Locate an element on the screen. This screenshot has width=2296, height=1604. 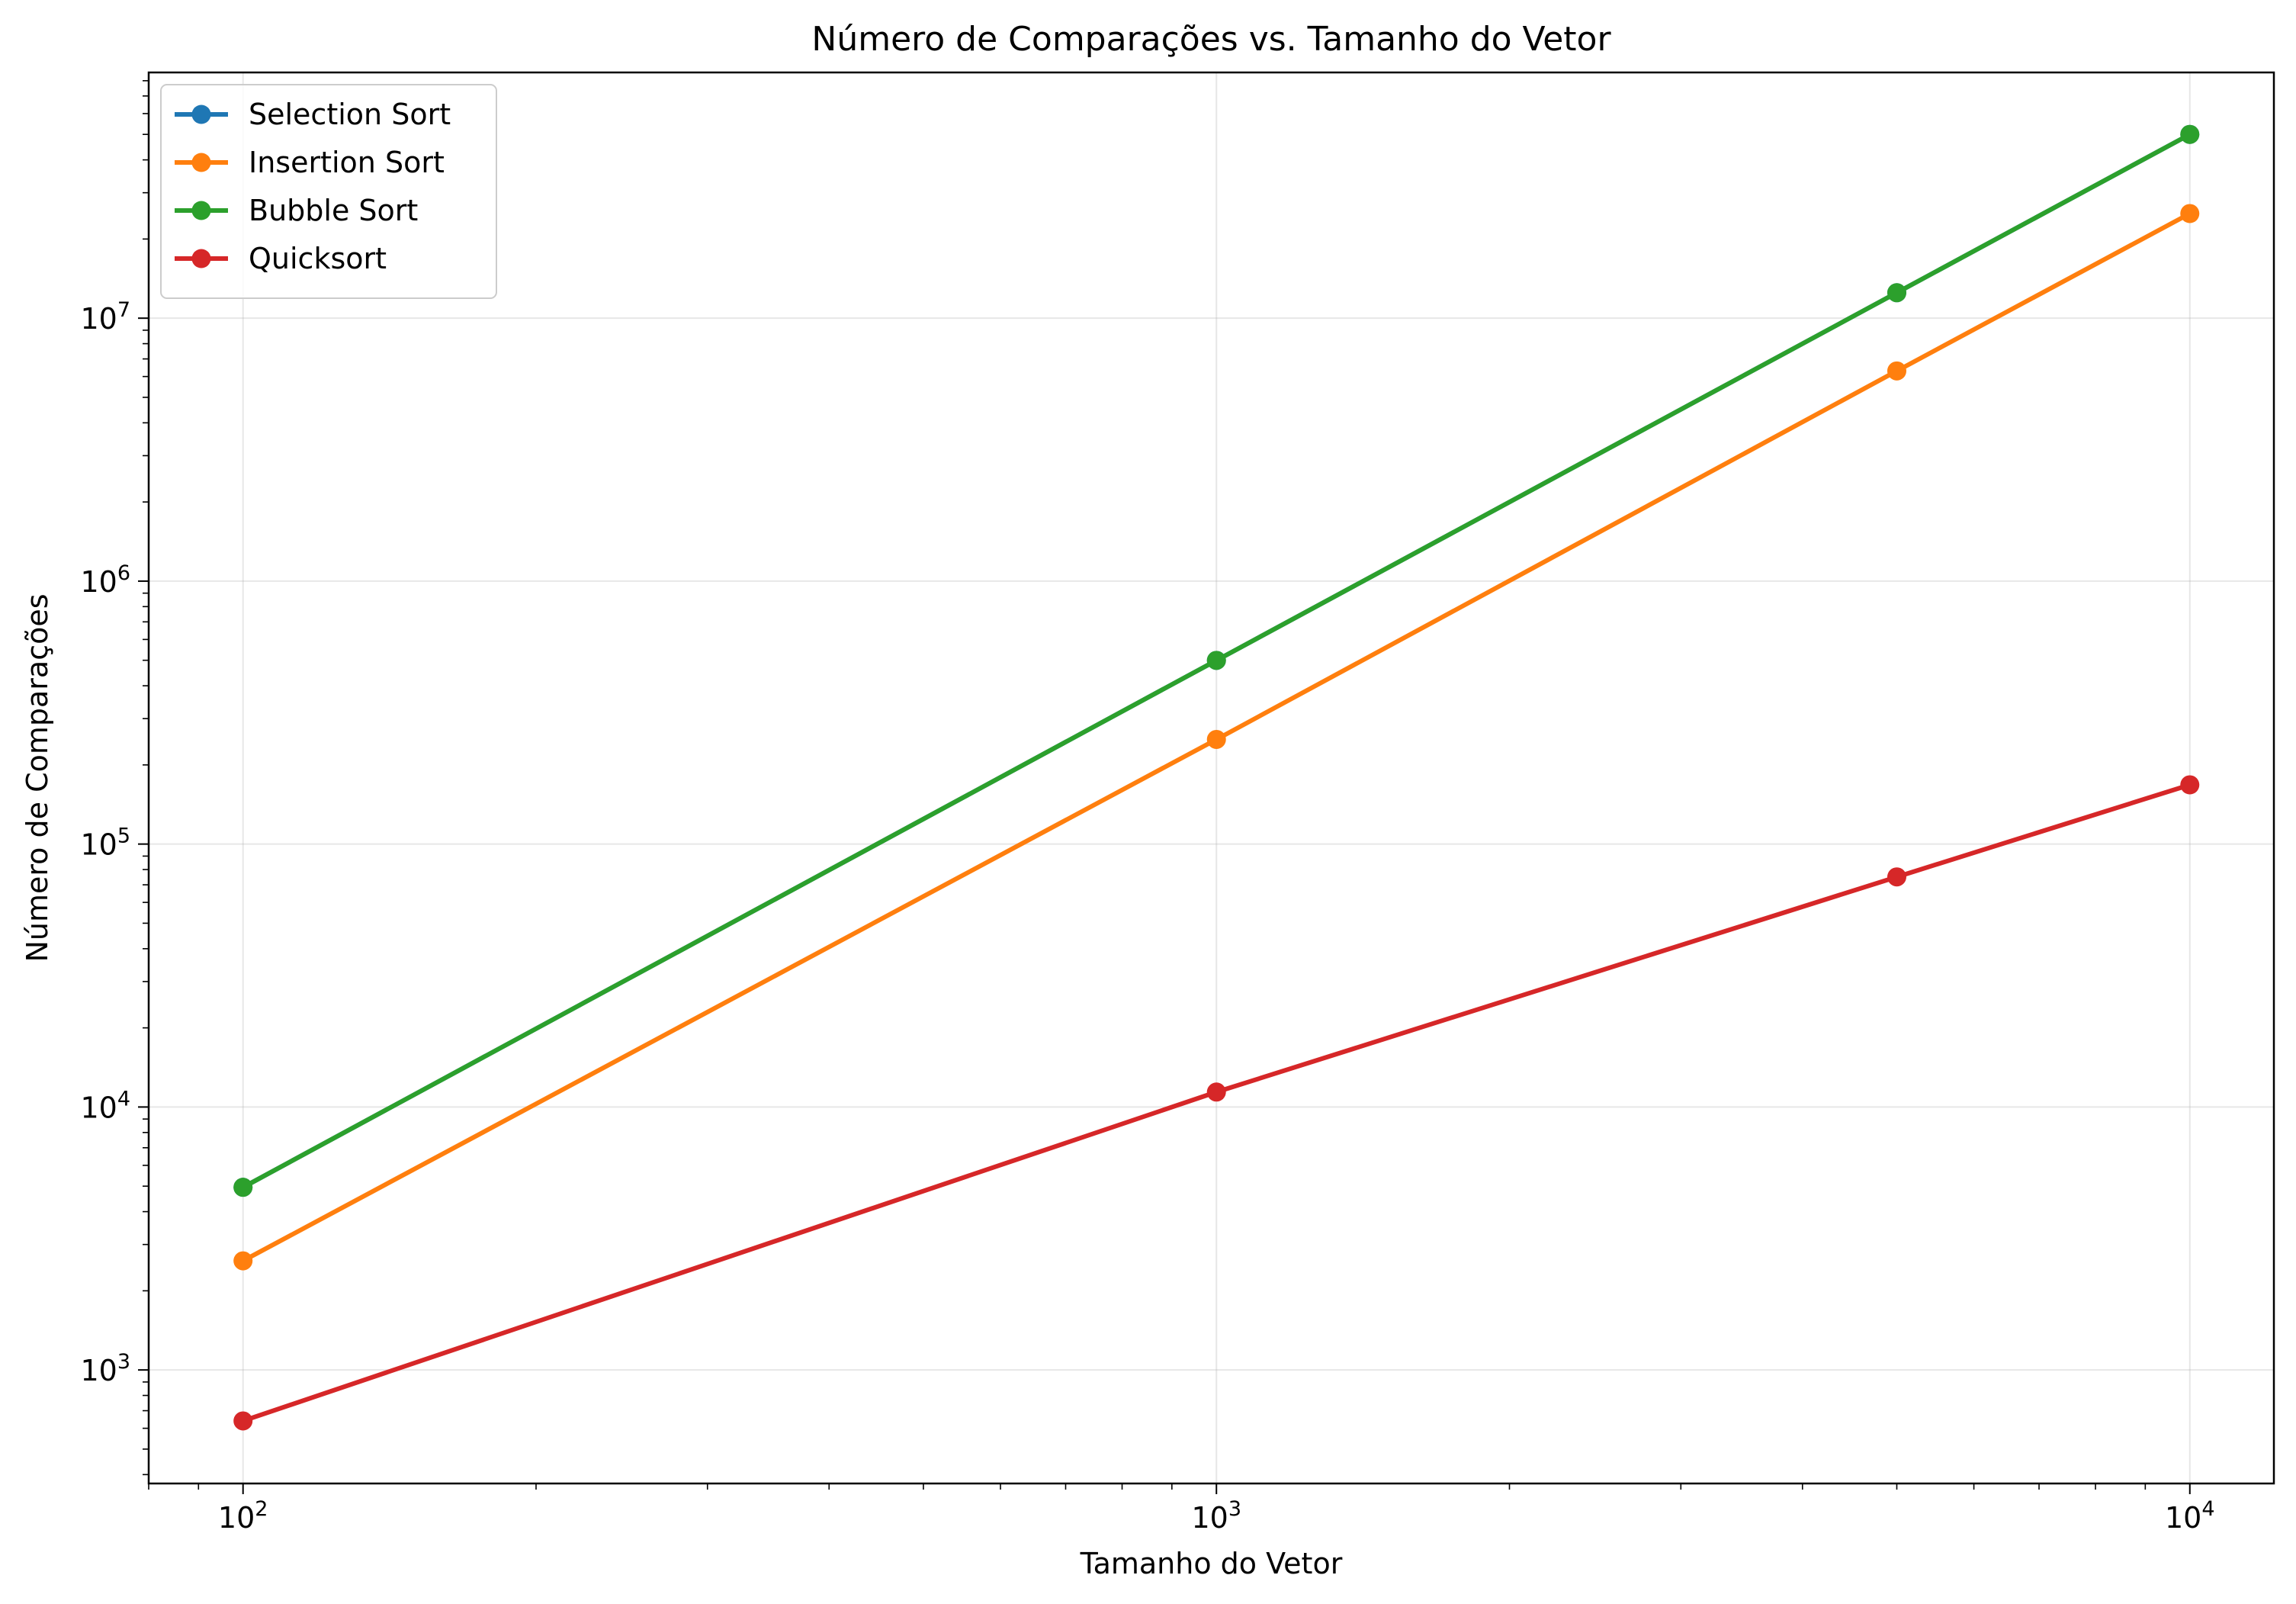
legend-label: Selection Sort is located at coordinates (350, 115).